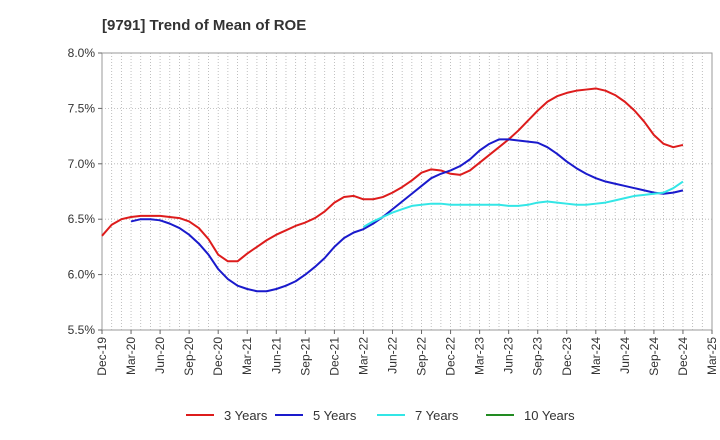 Image resolution: width=720 pixels, height=440 pixels. I want to click on y-tick-label: 7.5%, so click(82, 108).